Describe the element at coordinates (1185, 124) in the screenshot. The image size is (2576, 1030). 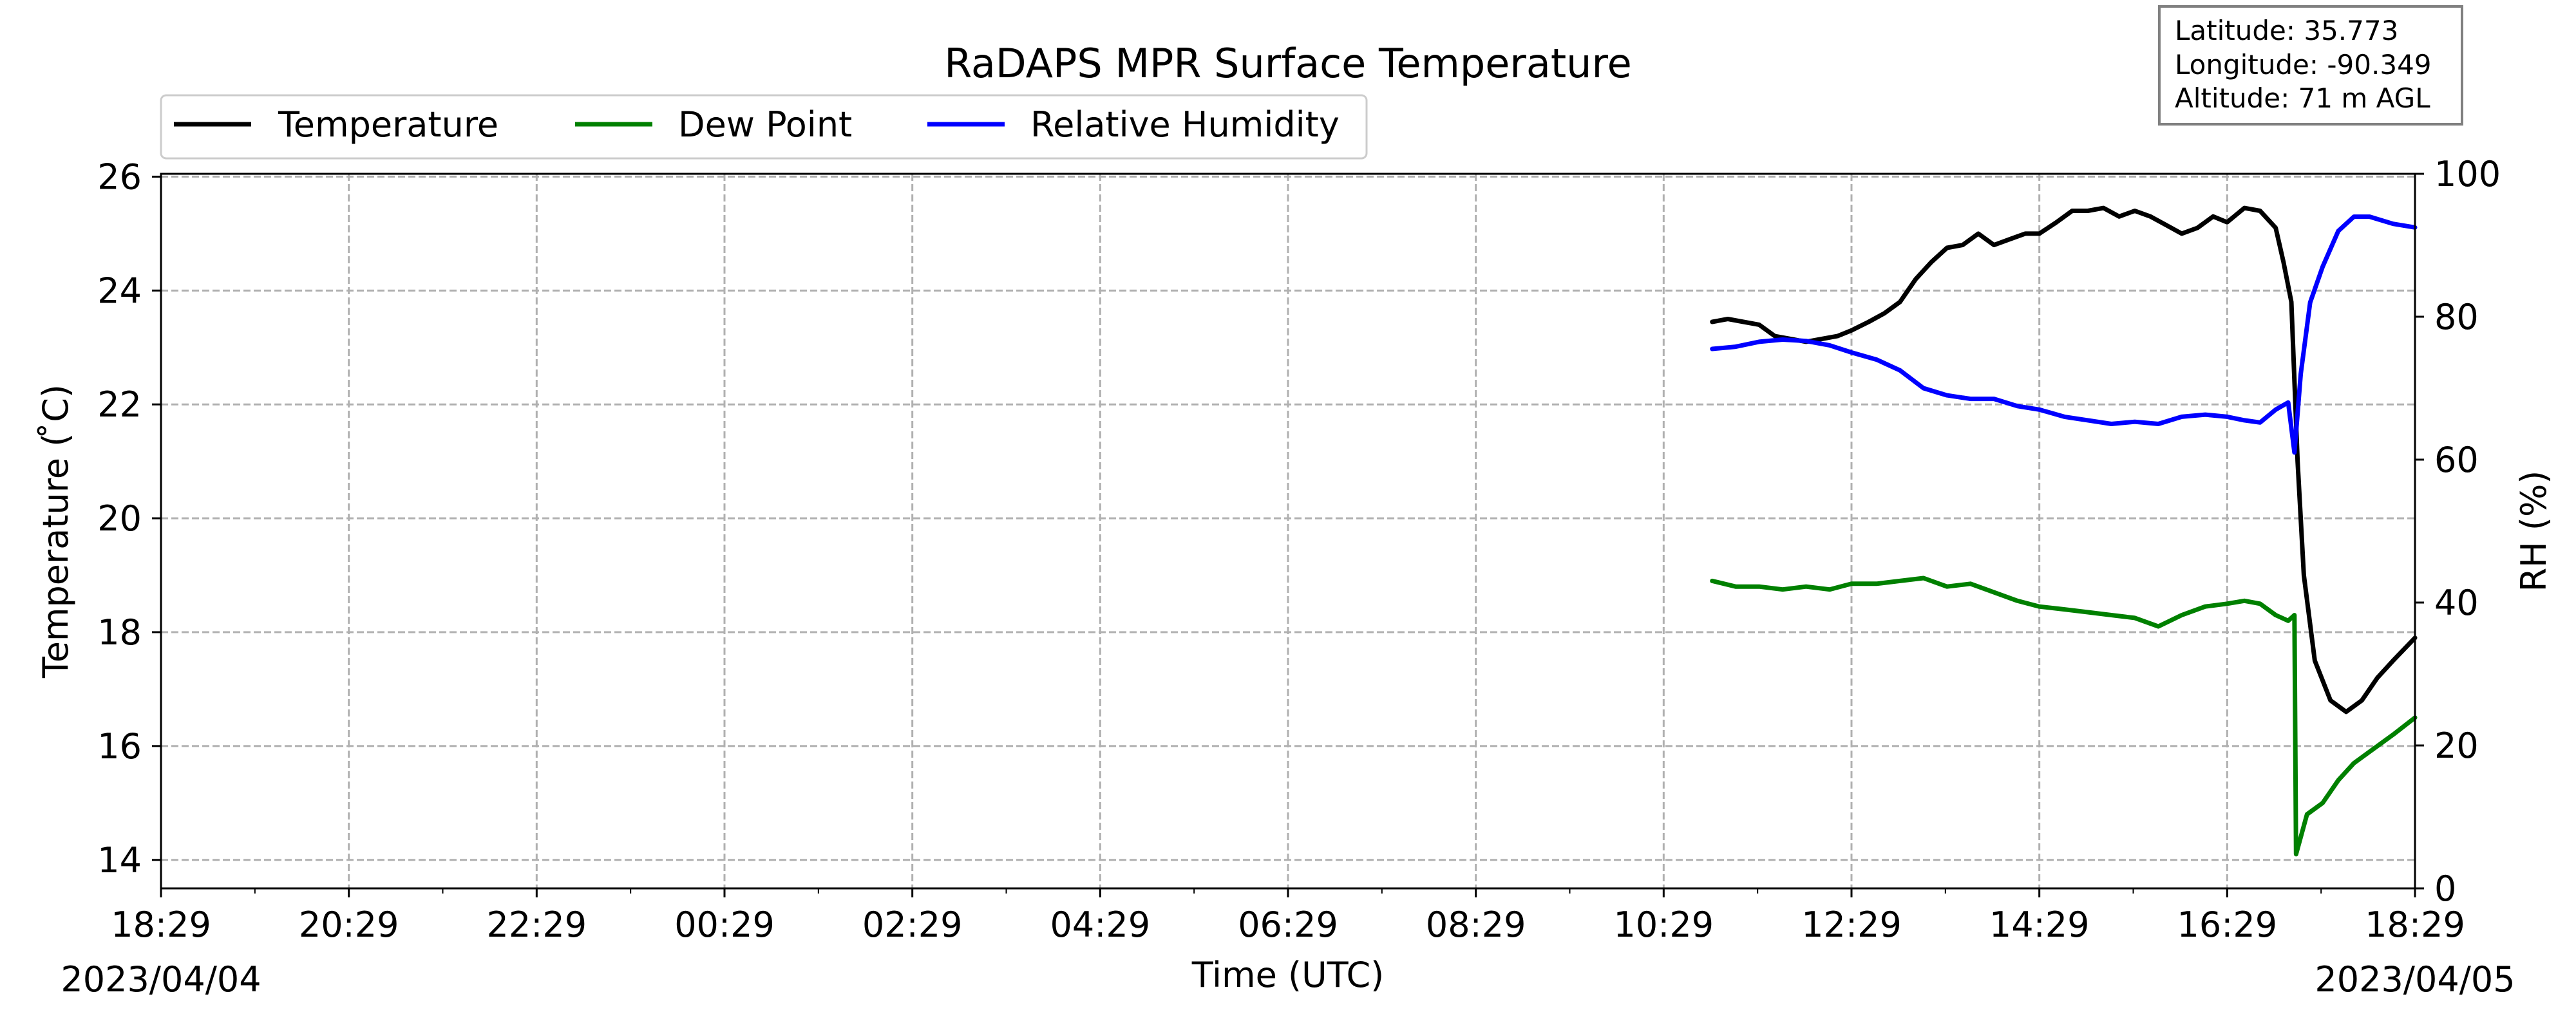
I see `legend-label-relative-humidity: Relative Humidity` at that location.